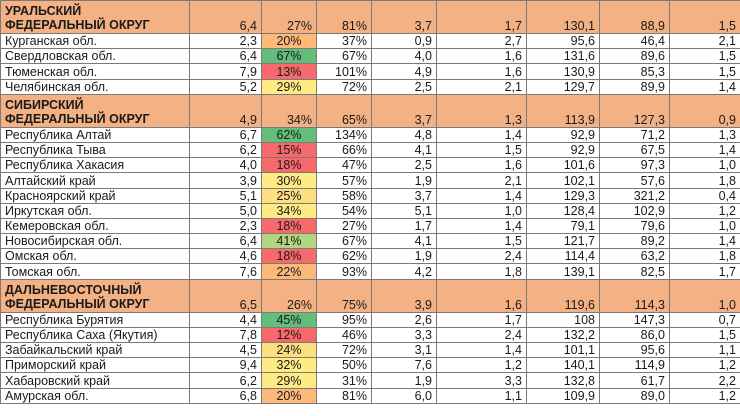  I want to click on value-cell-c8: 1,1, so click(704, 350).